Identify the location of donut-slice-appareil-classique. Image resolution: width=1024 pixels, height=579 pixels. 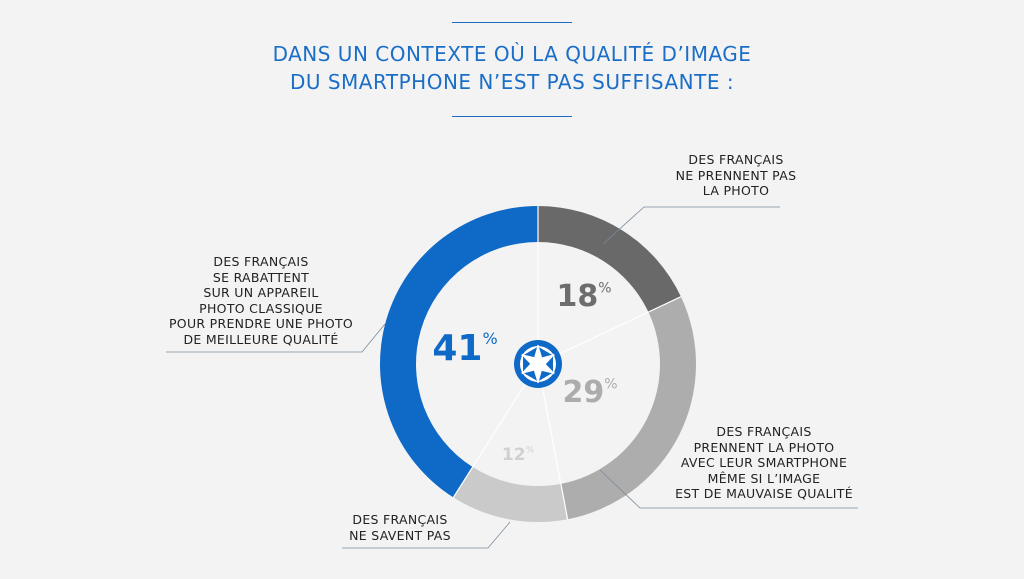
(458, 352).